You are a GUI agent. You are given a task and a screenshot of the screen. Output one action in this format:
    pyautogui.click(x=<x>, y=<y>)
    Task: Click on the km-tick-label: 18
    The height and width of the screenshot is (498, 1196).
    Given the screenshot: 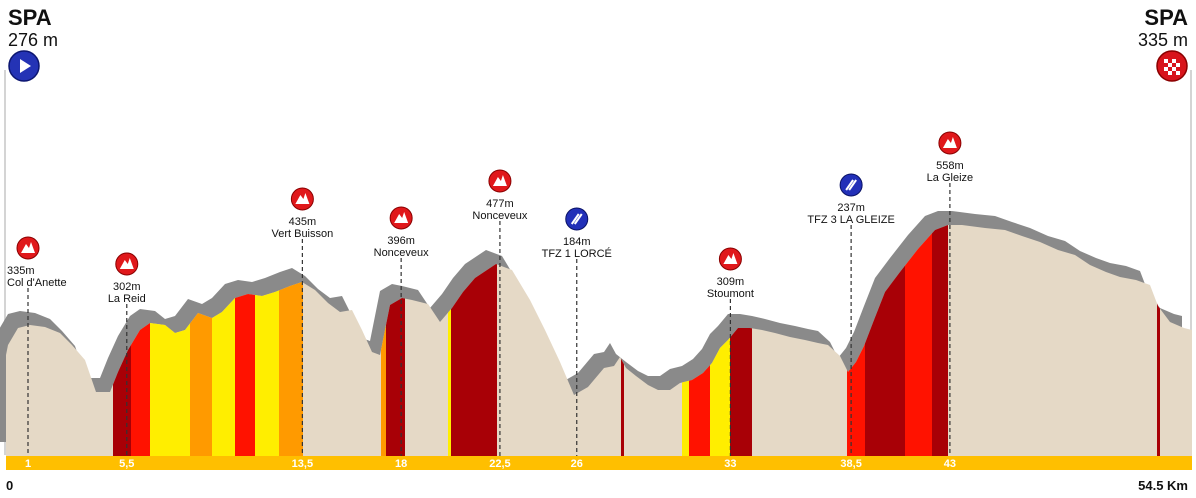 What is the action you would take?
    pyautogui.click(x=401, y=464)
    